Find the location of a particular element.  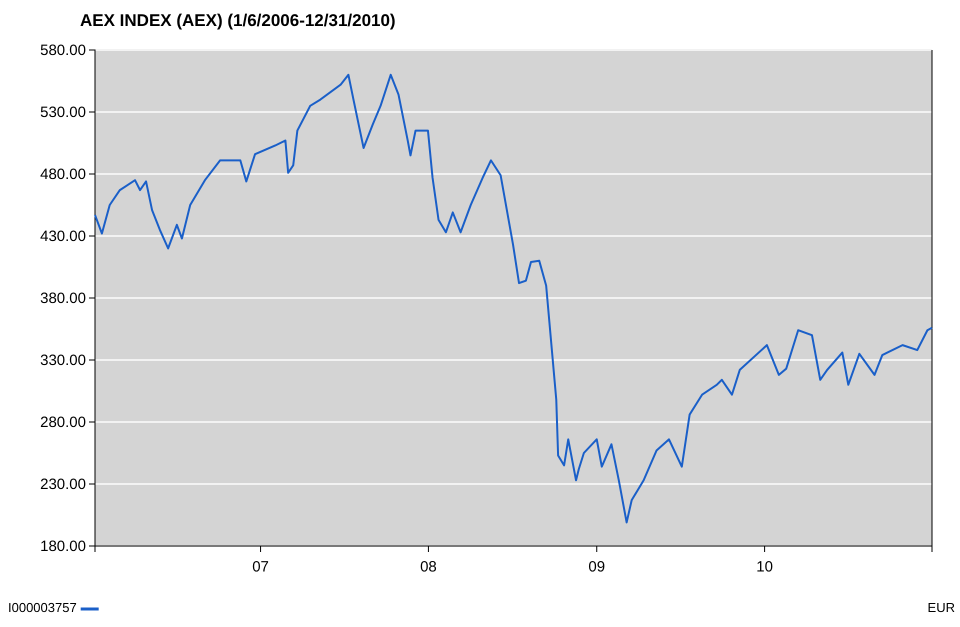

y-tick-label: 430.00 is located at coordinates (63, 236).